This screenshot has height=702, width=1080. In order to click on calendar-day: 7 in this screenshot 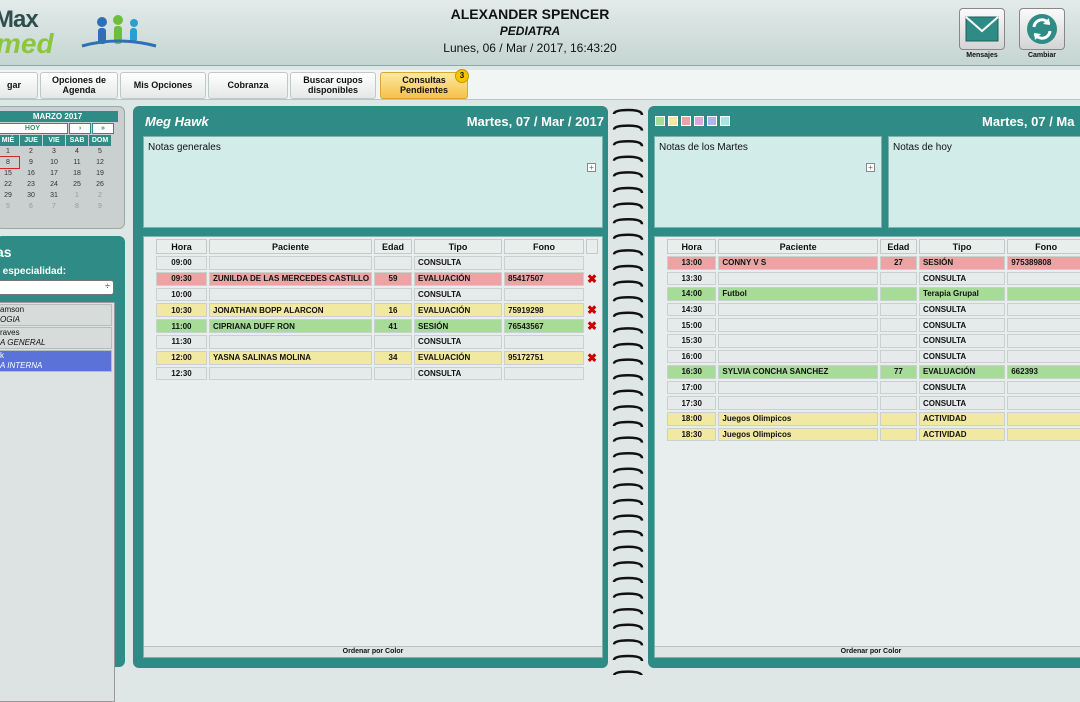, I will do `click(54, 206)`.